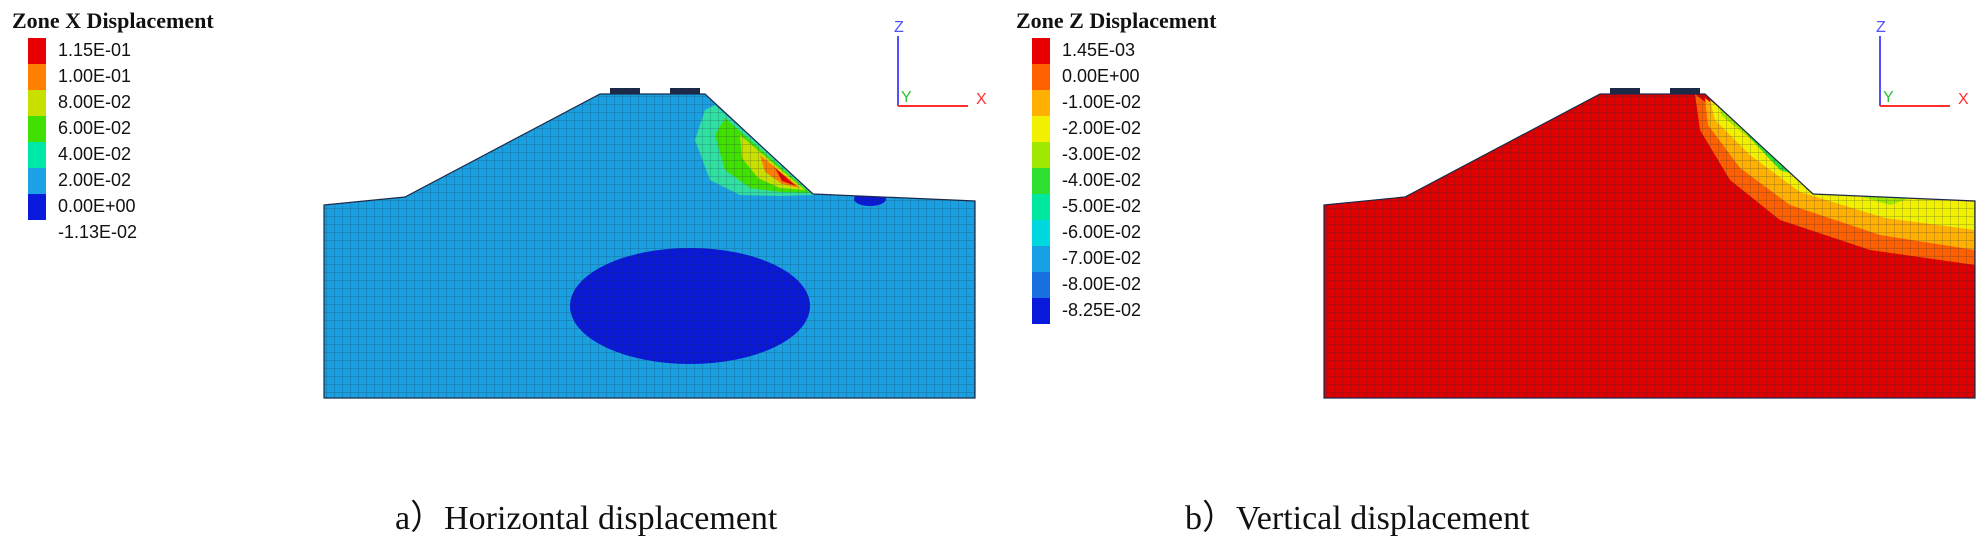 The image size is (1987, 539). What do you see at coordinates (95, 154) in the screenshot?
I see `legend-label: 4.00E-02` at bounding box center [95, 154].